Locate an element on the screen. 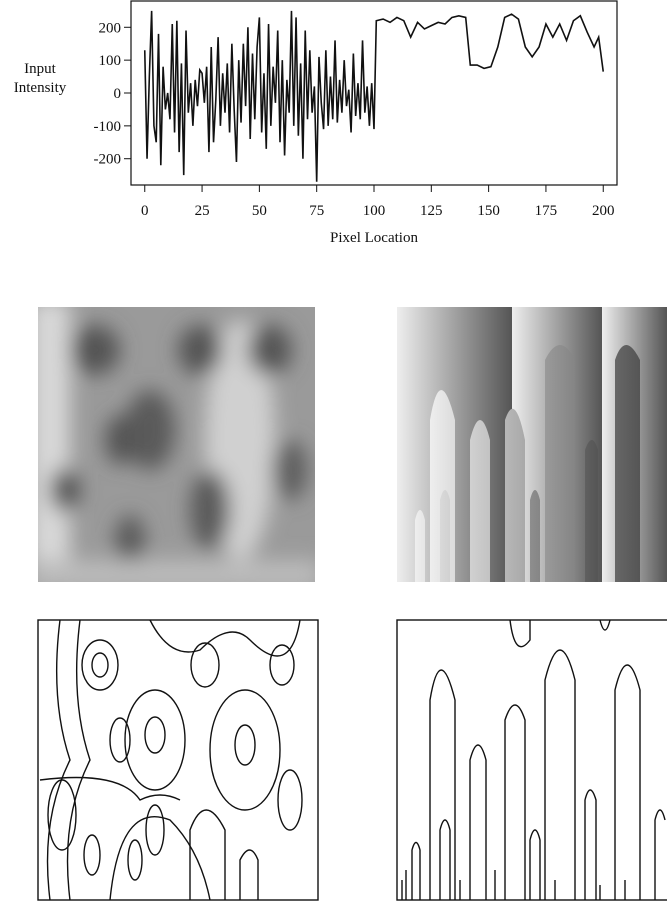 The width and height of the screenshot is (667, 902). x-tick-label: 25 is located at coordinates (202, 211).